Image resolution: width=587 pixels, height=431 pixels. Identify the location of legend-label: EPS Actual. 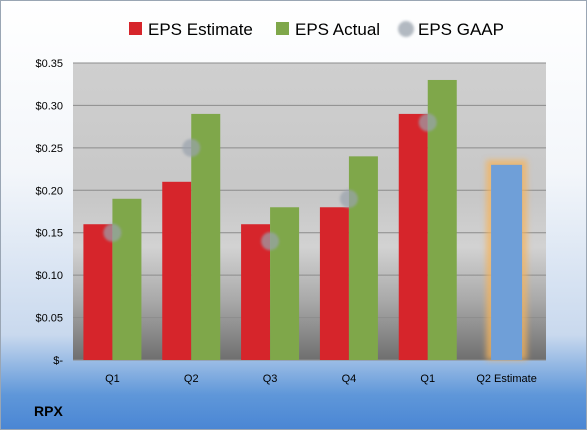
(337, 29).